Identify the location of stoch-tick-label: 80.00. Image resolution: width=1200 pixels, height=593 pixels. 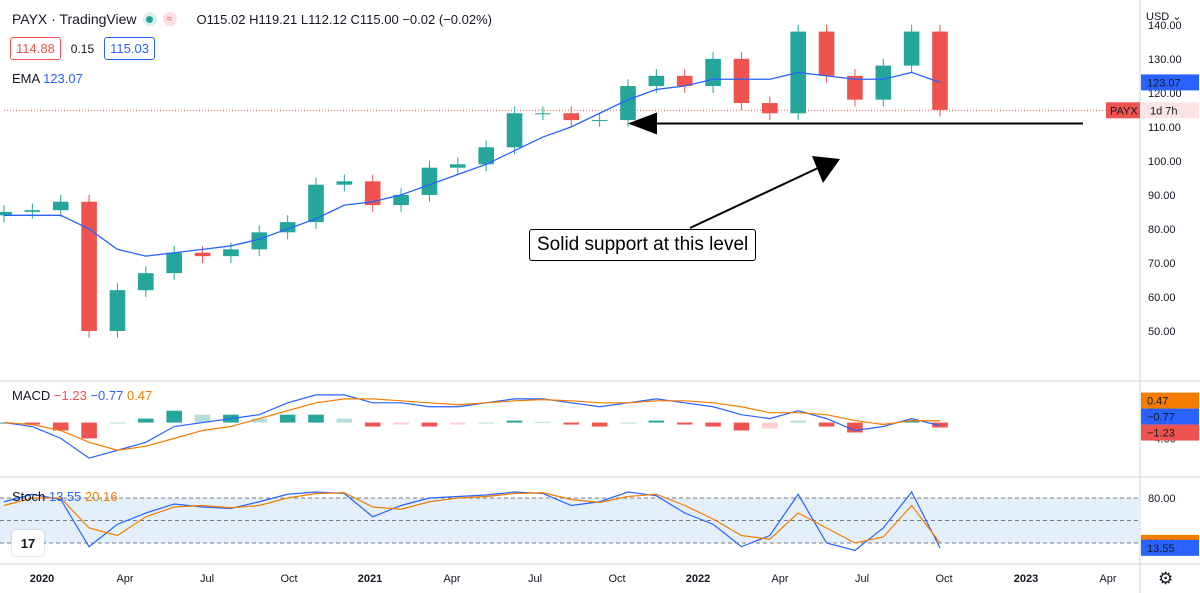
(1162, 499).